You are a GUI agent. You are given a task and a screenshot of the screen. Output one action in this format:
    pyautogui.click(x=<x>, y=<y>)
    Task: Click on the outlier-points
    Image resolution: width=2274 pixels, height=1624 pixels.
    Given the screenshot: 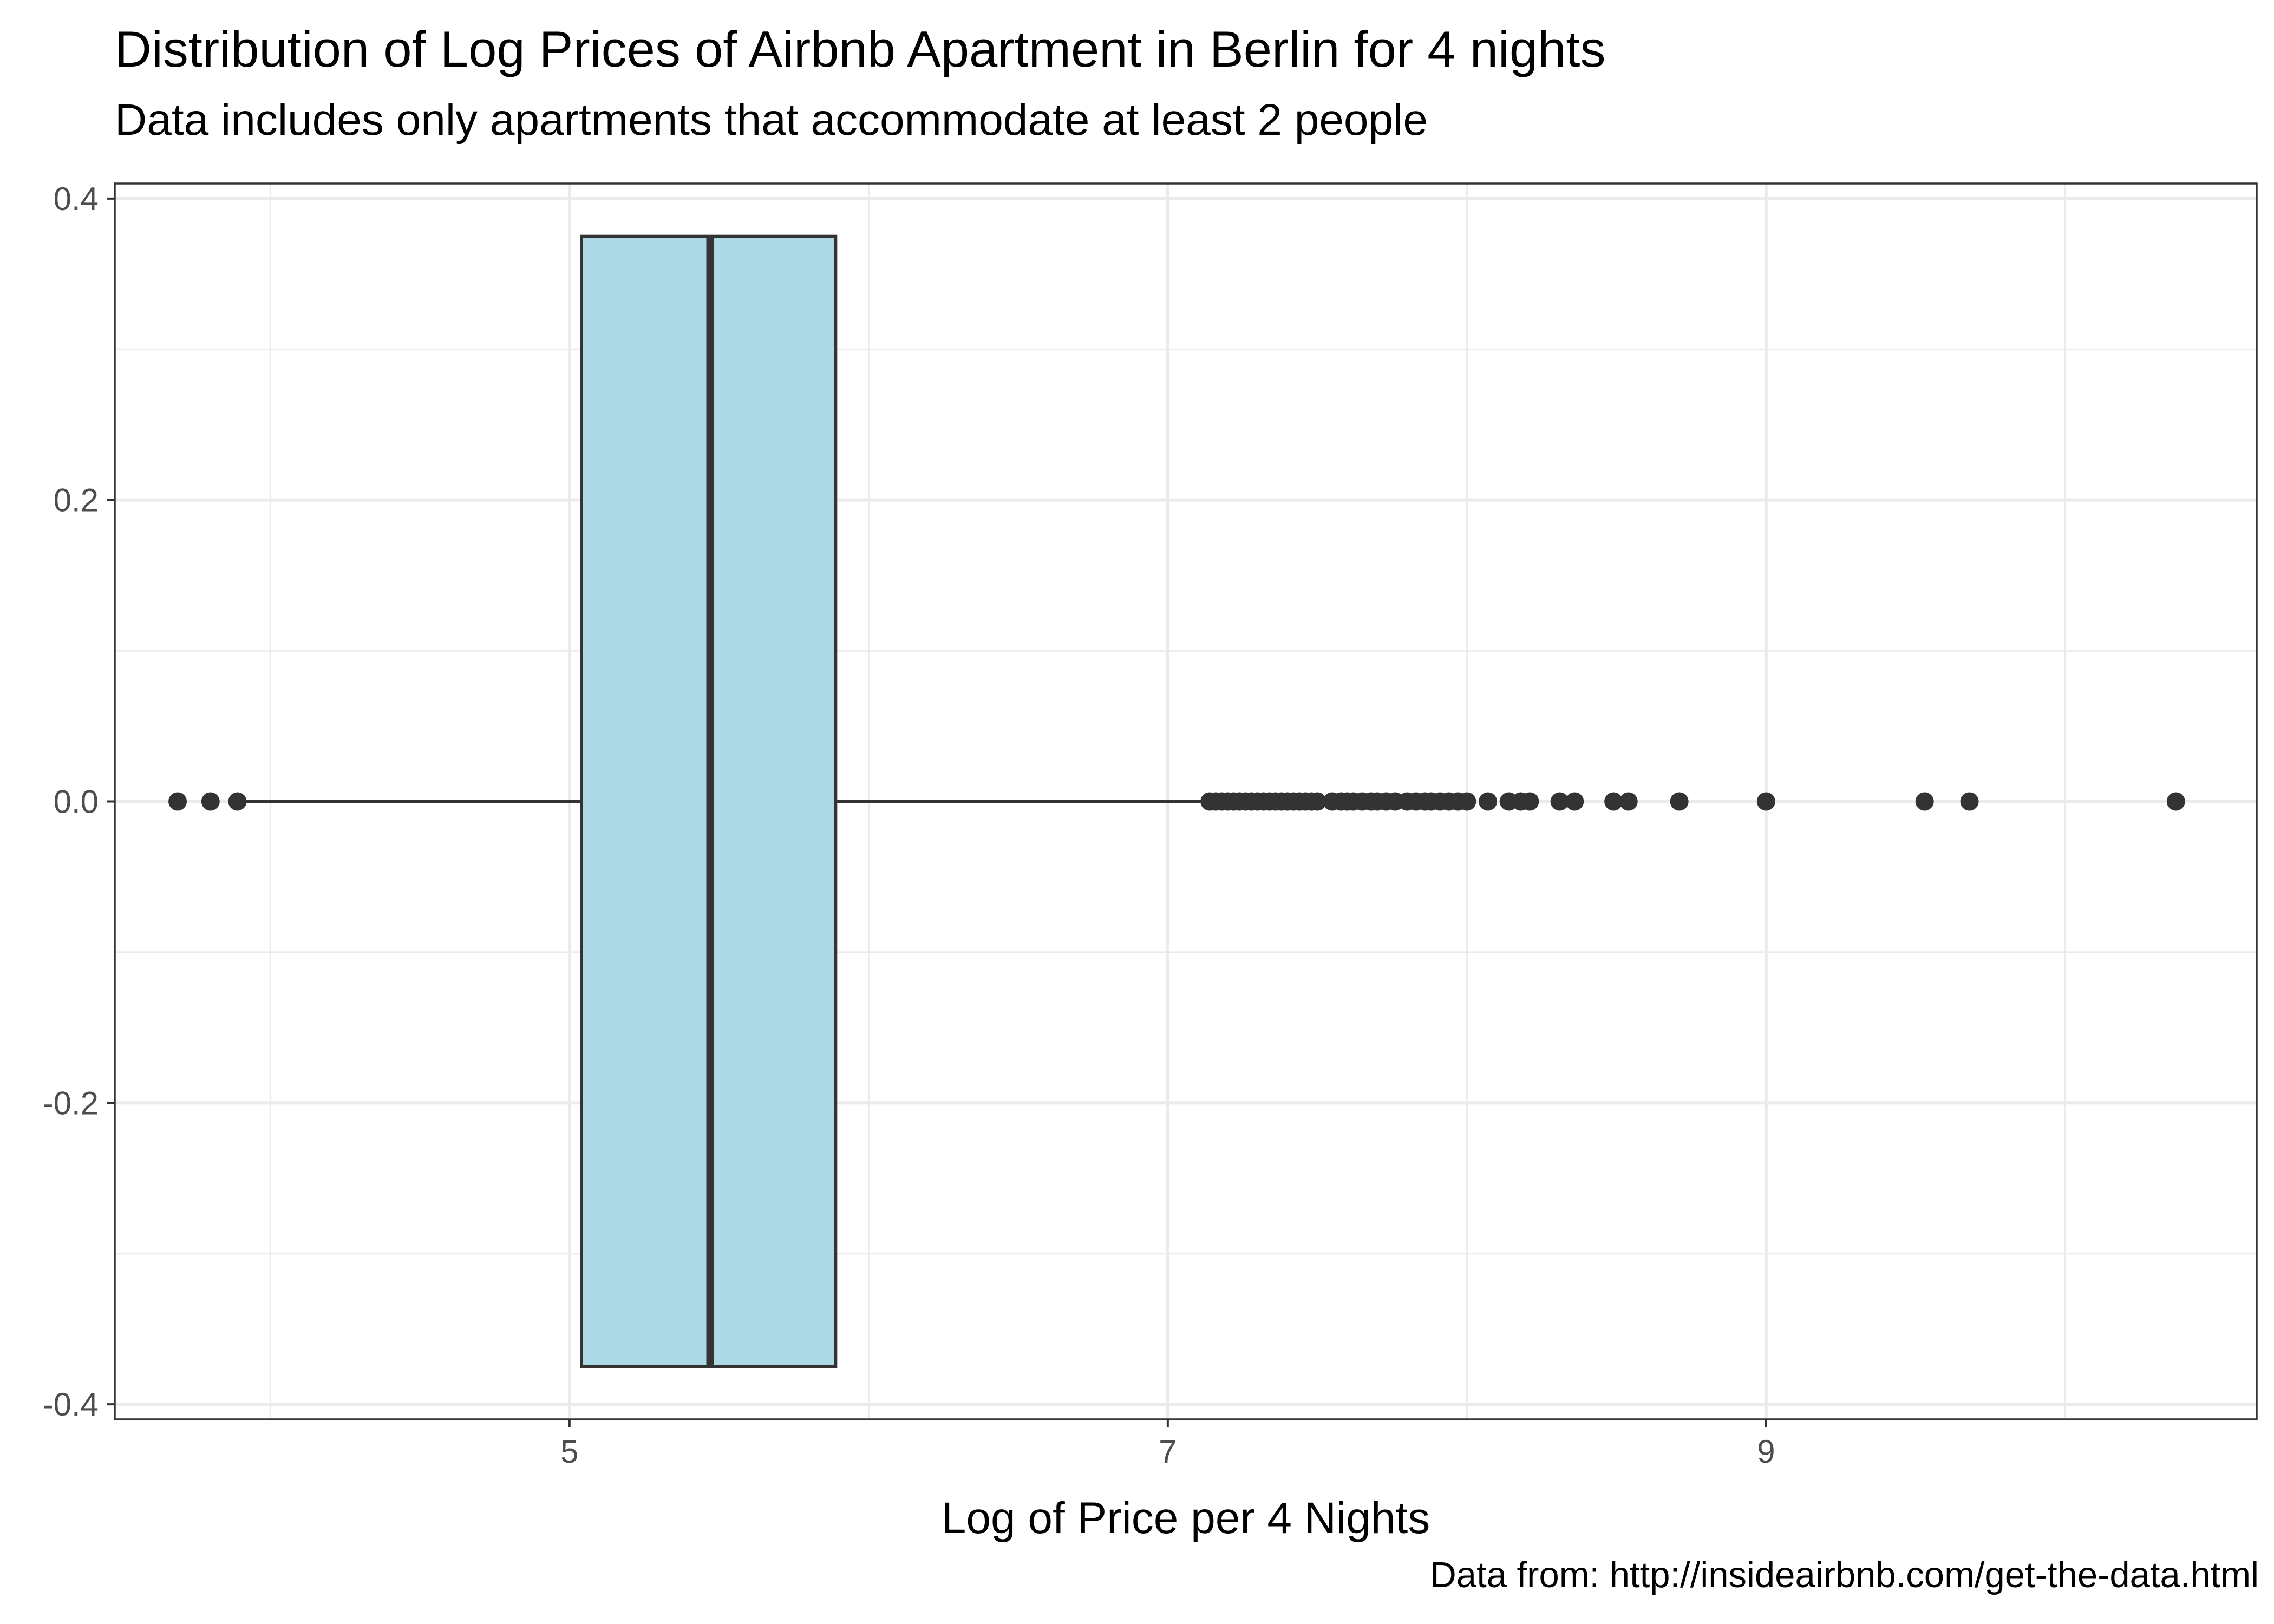 What is the action you would take?
    pyautogui.click(x=1177, y=801)
    